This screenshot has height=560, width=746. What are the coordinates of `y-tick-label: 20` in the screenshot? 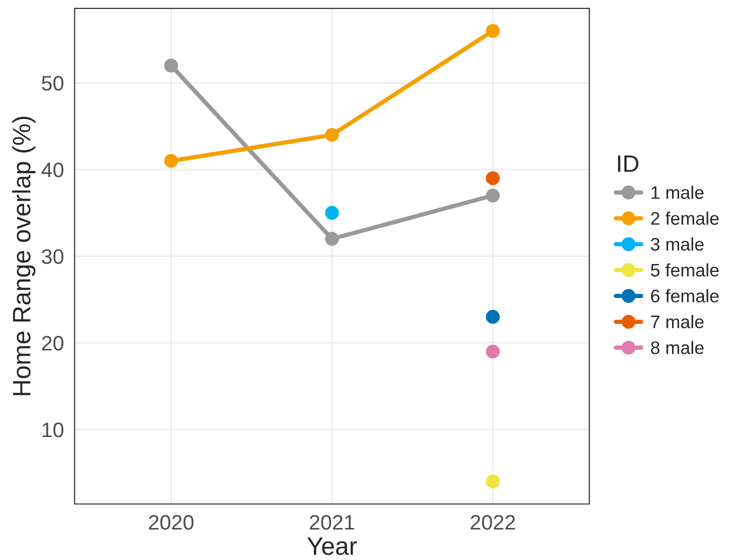 It's located at (53, 343).